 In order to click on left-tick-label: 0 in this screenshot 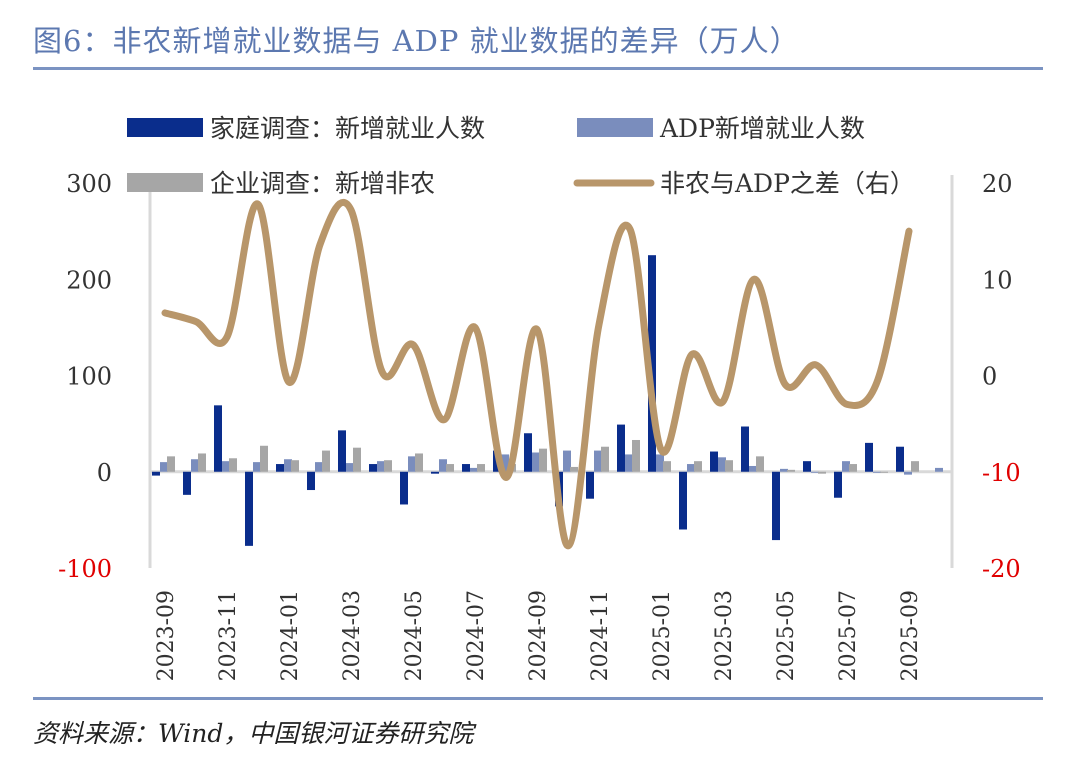, I will do `click(104, 473)`.